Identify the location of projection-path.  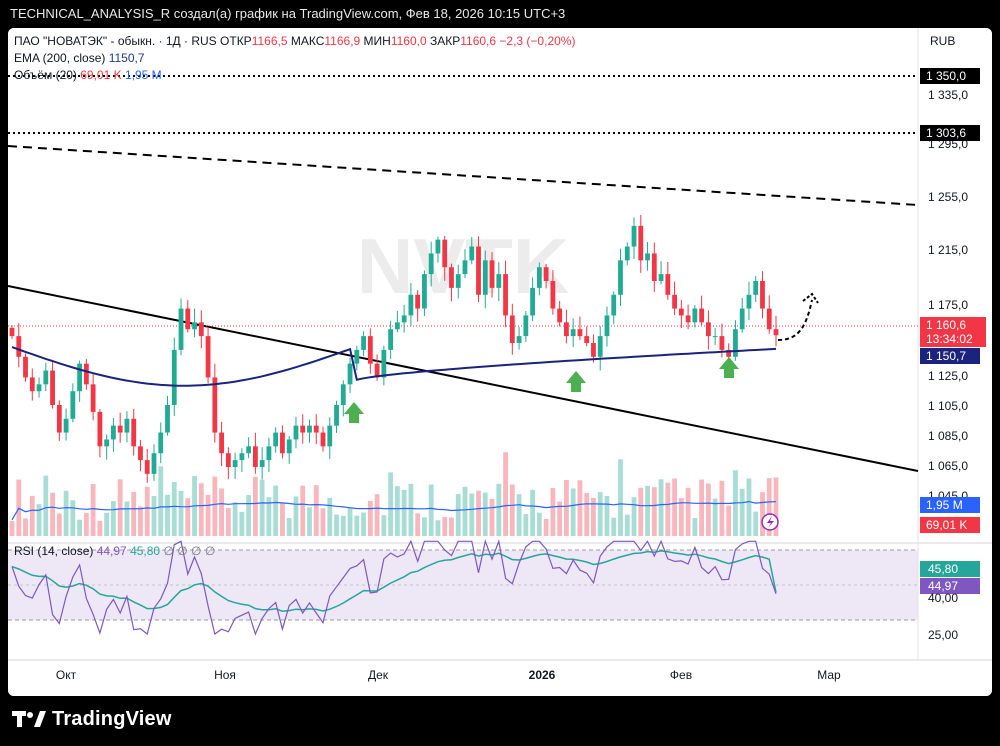
(795, 320).